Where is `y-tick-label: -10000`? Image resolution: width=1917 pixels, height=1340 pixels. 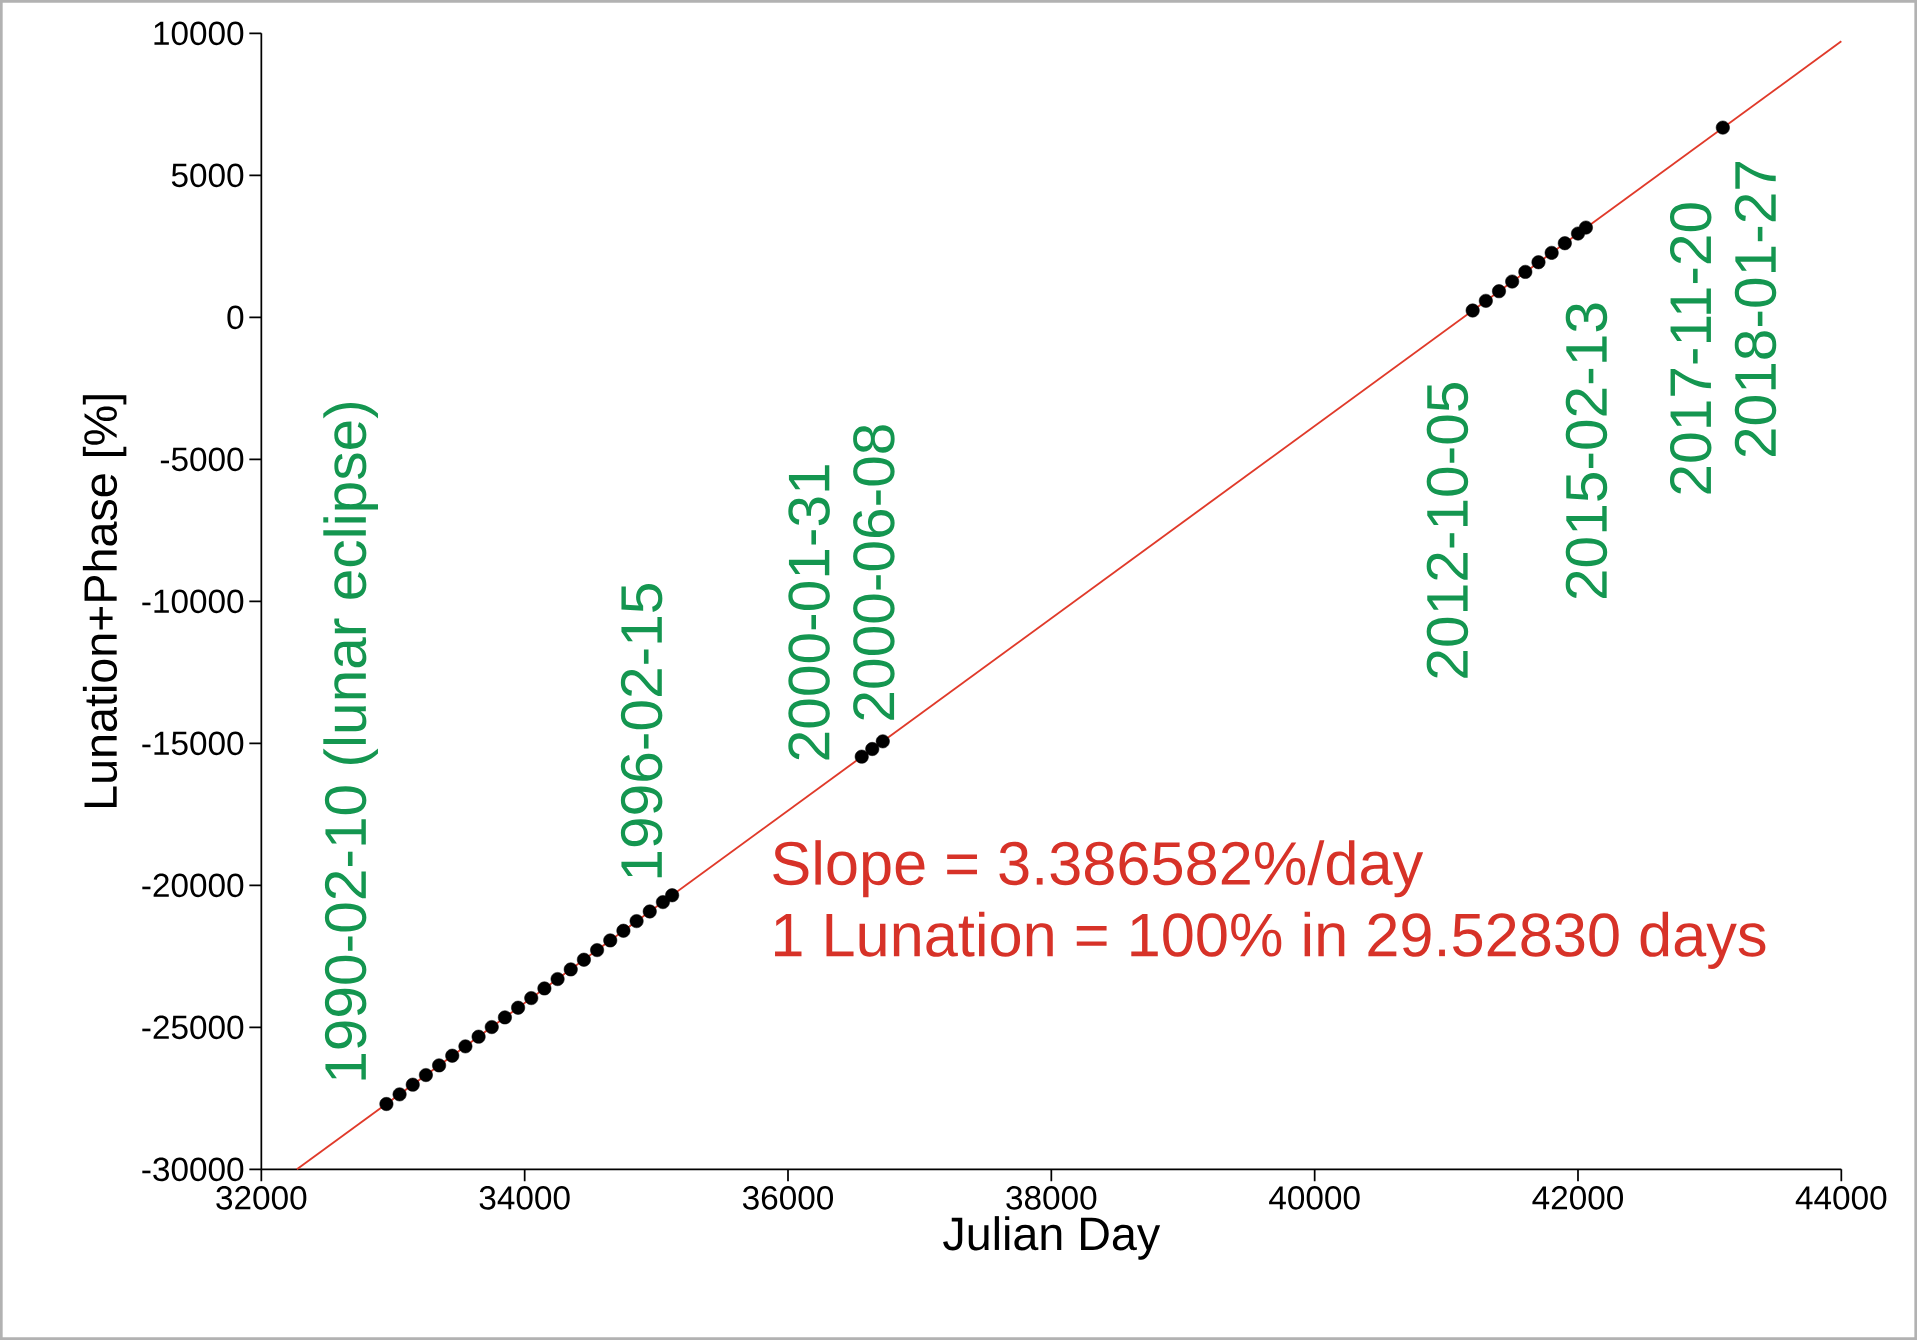
y-tick-label: -10000 is located at coordinates (193, 601).